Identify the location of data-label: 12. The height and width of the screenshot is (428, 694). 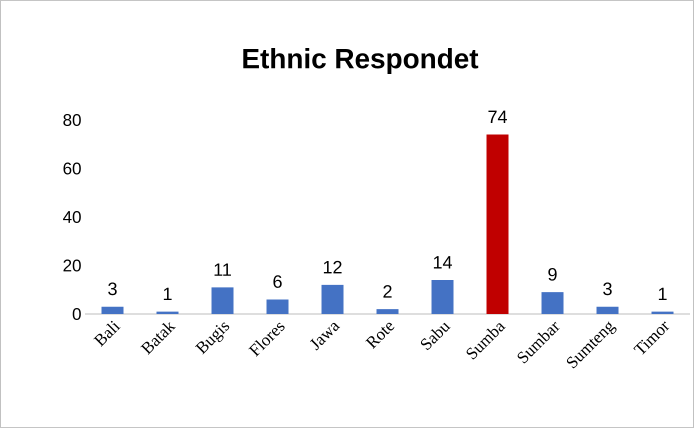
(333, 267).